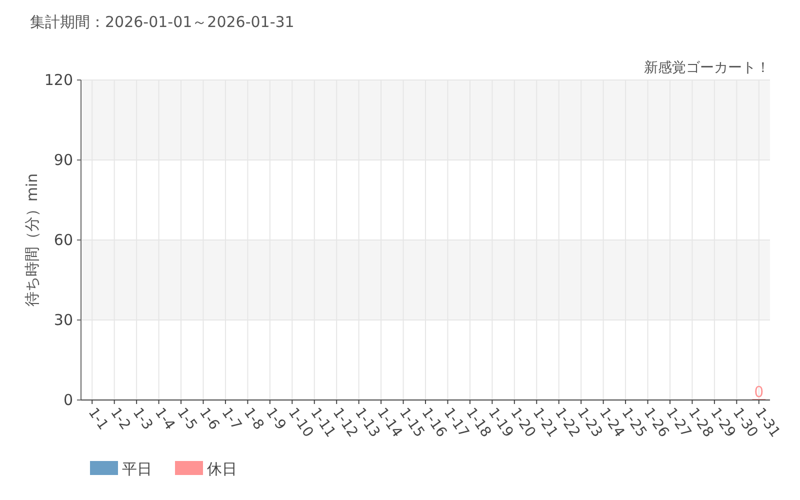 The height and width of the screenshot is (500, 800). What do you see at coordinates (63, 240) in the screenshot?
I see `y-tick-label: 60` at bounding box center [63, 240].